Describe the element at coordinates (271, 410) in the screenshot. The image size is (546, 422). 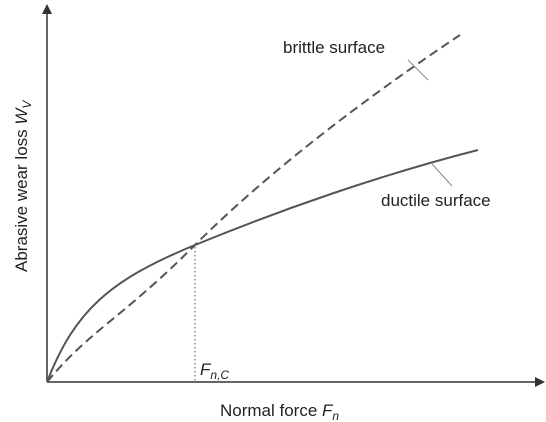
I see `label-text: Normal force` at that location.